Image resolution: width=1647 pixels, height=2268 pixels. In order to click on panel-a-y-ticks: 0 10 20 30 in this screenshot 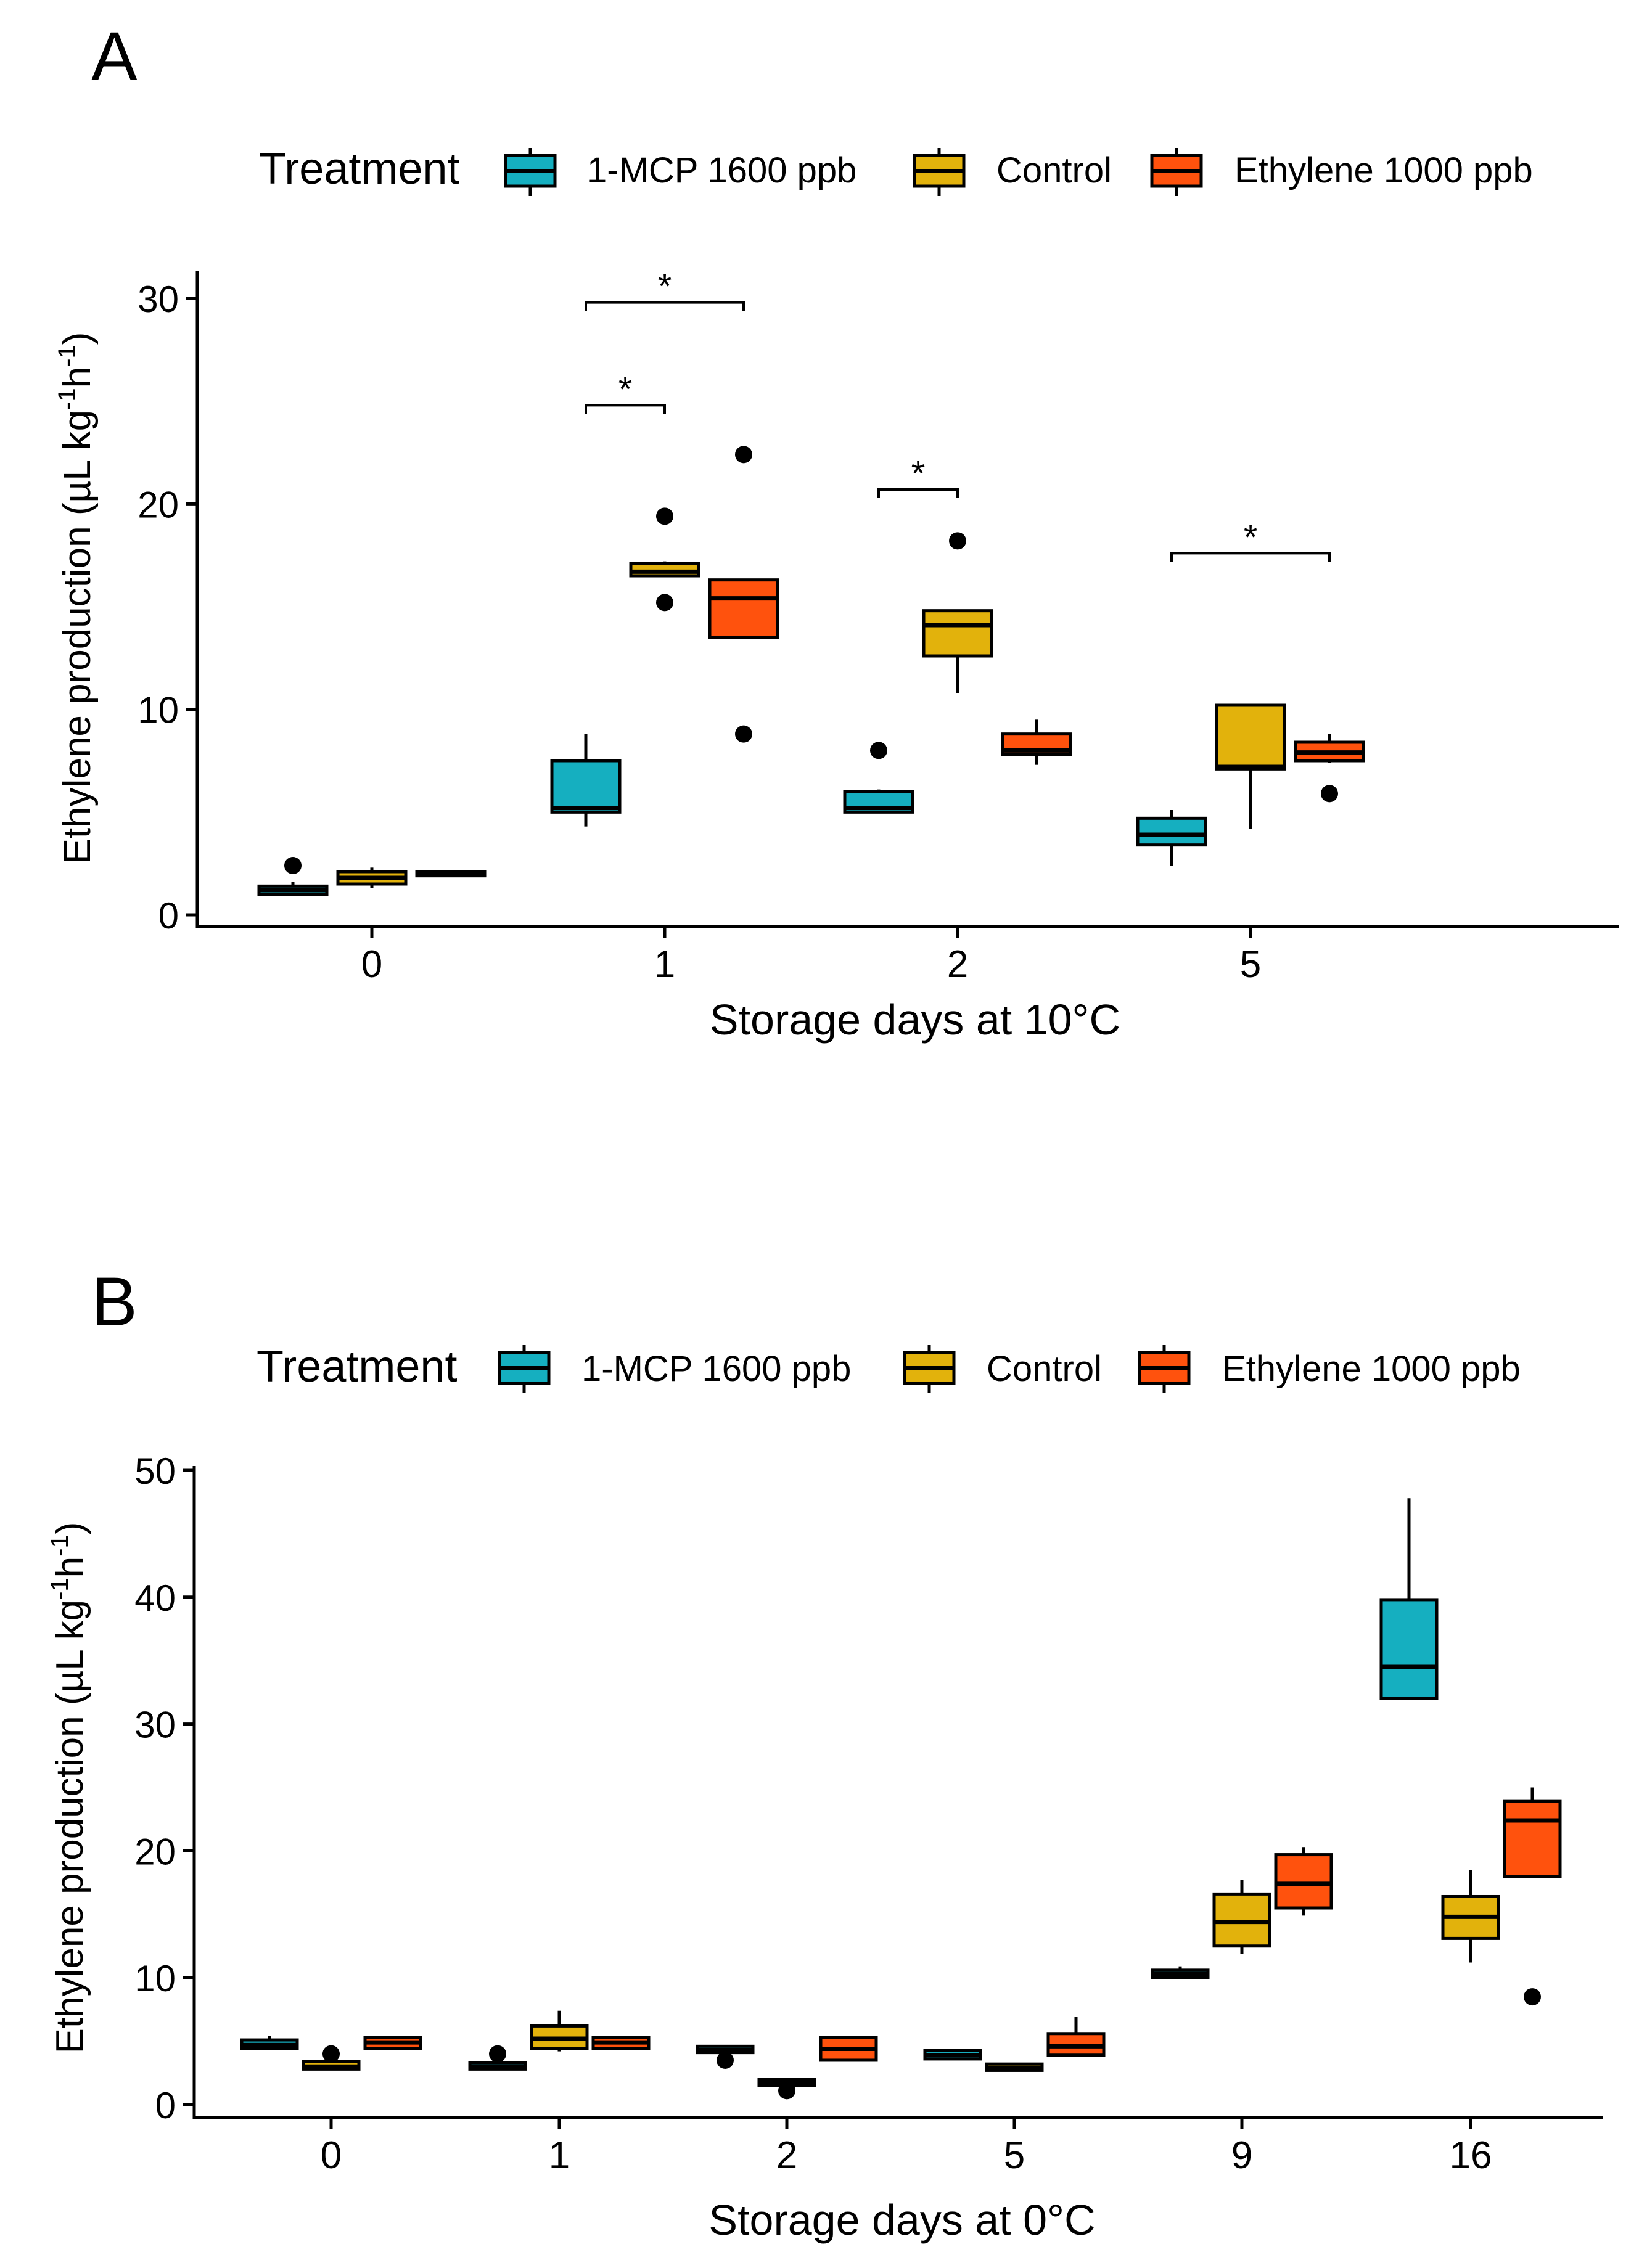, I will do `click(167, 607)`.